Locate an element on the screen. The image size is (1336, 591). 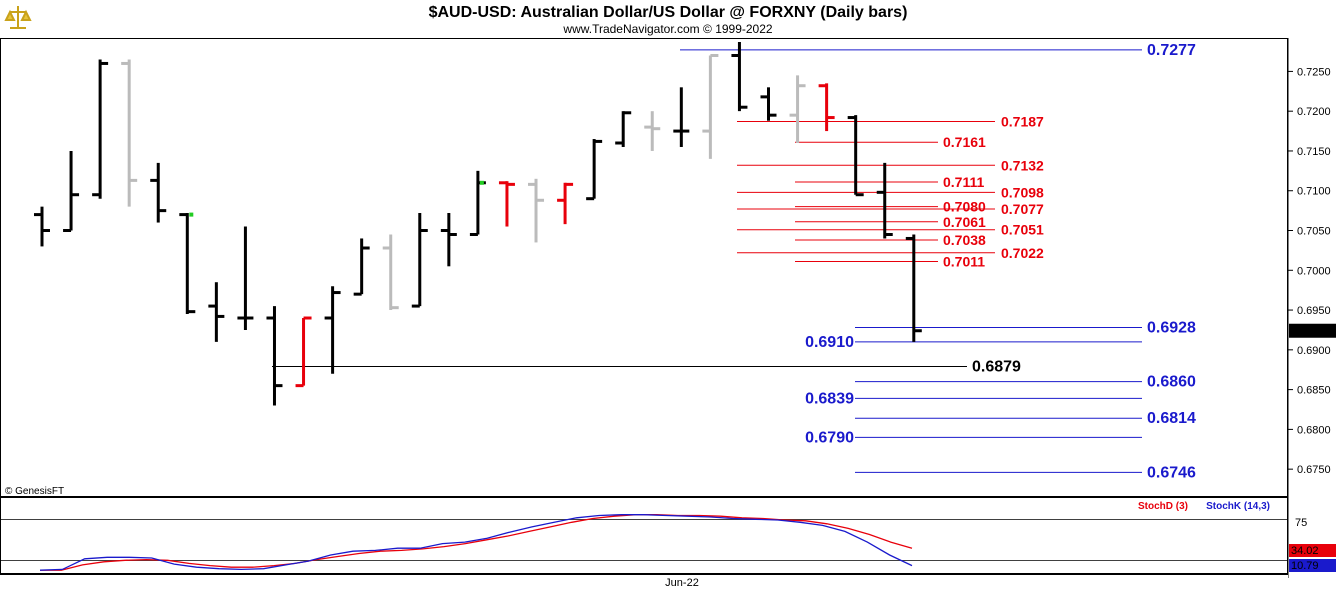
y-tick-label: 0.7000 is located at coordinates (1314, 271).